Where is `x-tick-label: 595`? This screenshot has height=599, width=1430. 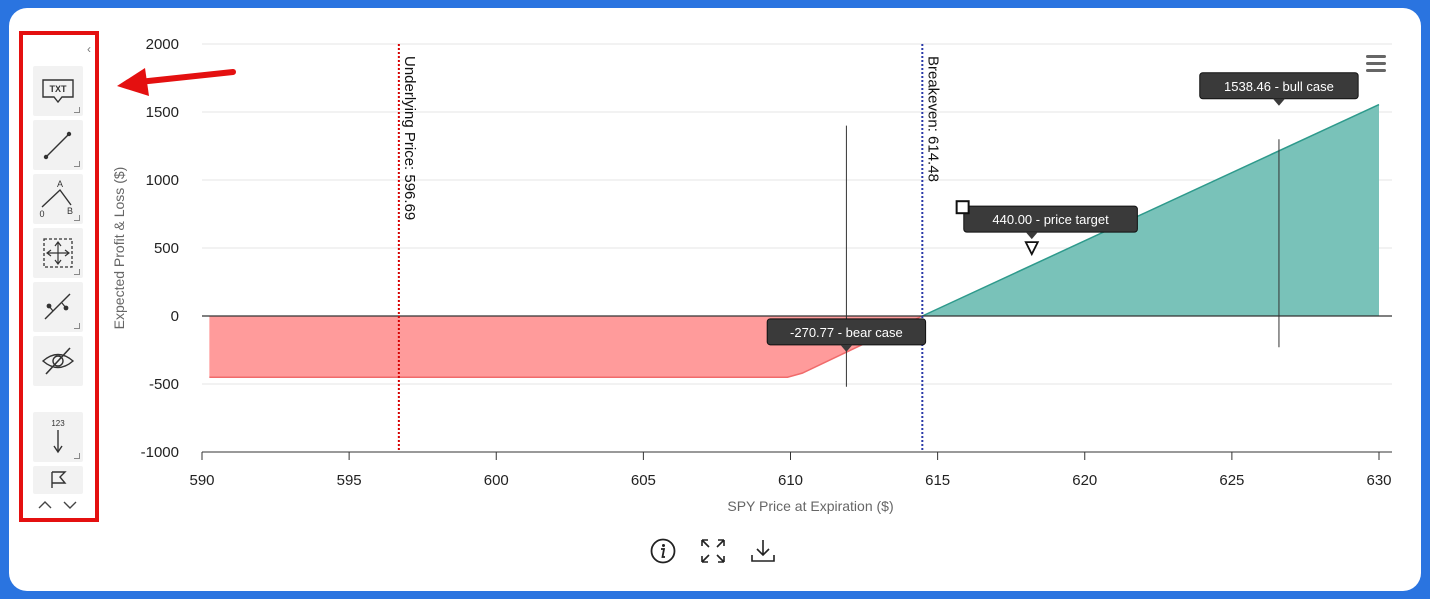 x-tick-label: 595 is located at coordinates (349, 480).